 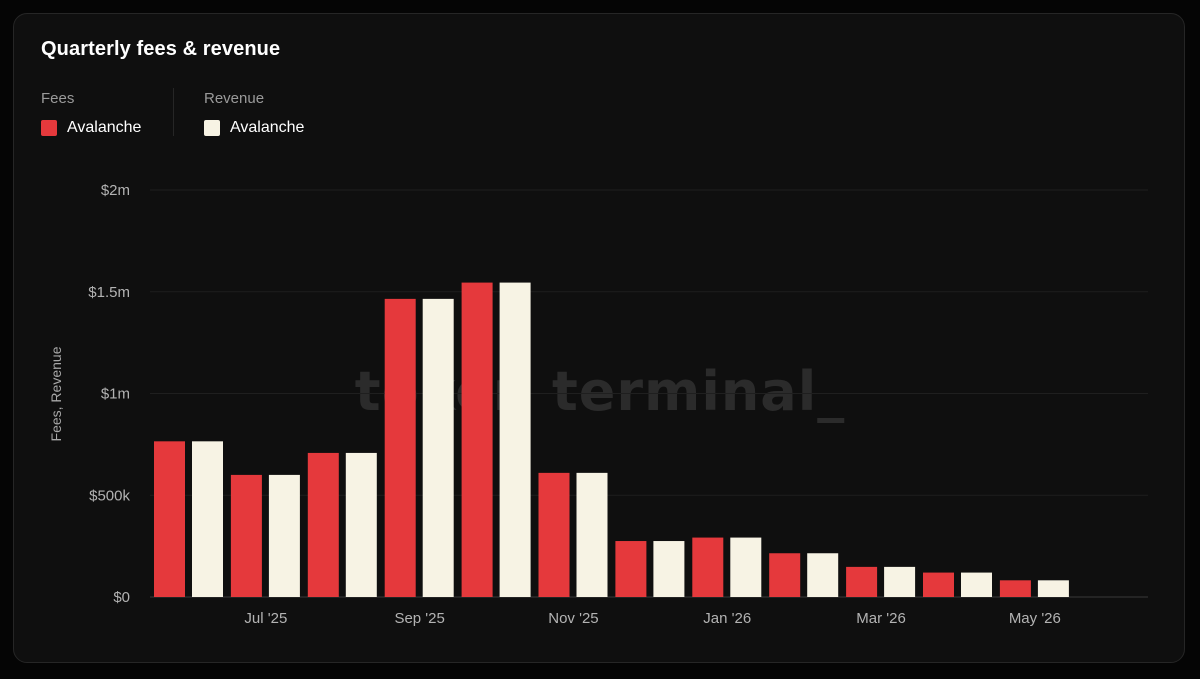 I want to click on y-tick-label: $500k, so click(x=109, y=495).